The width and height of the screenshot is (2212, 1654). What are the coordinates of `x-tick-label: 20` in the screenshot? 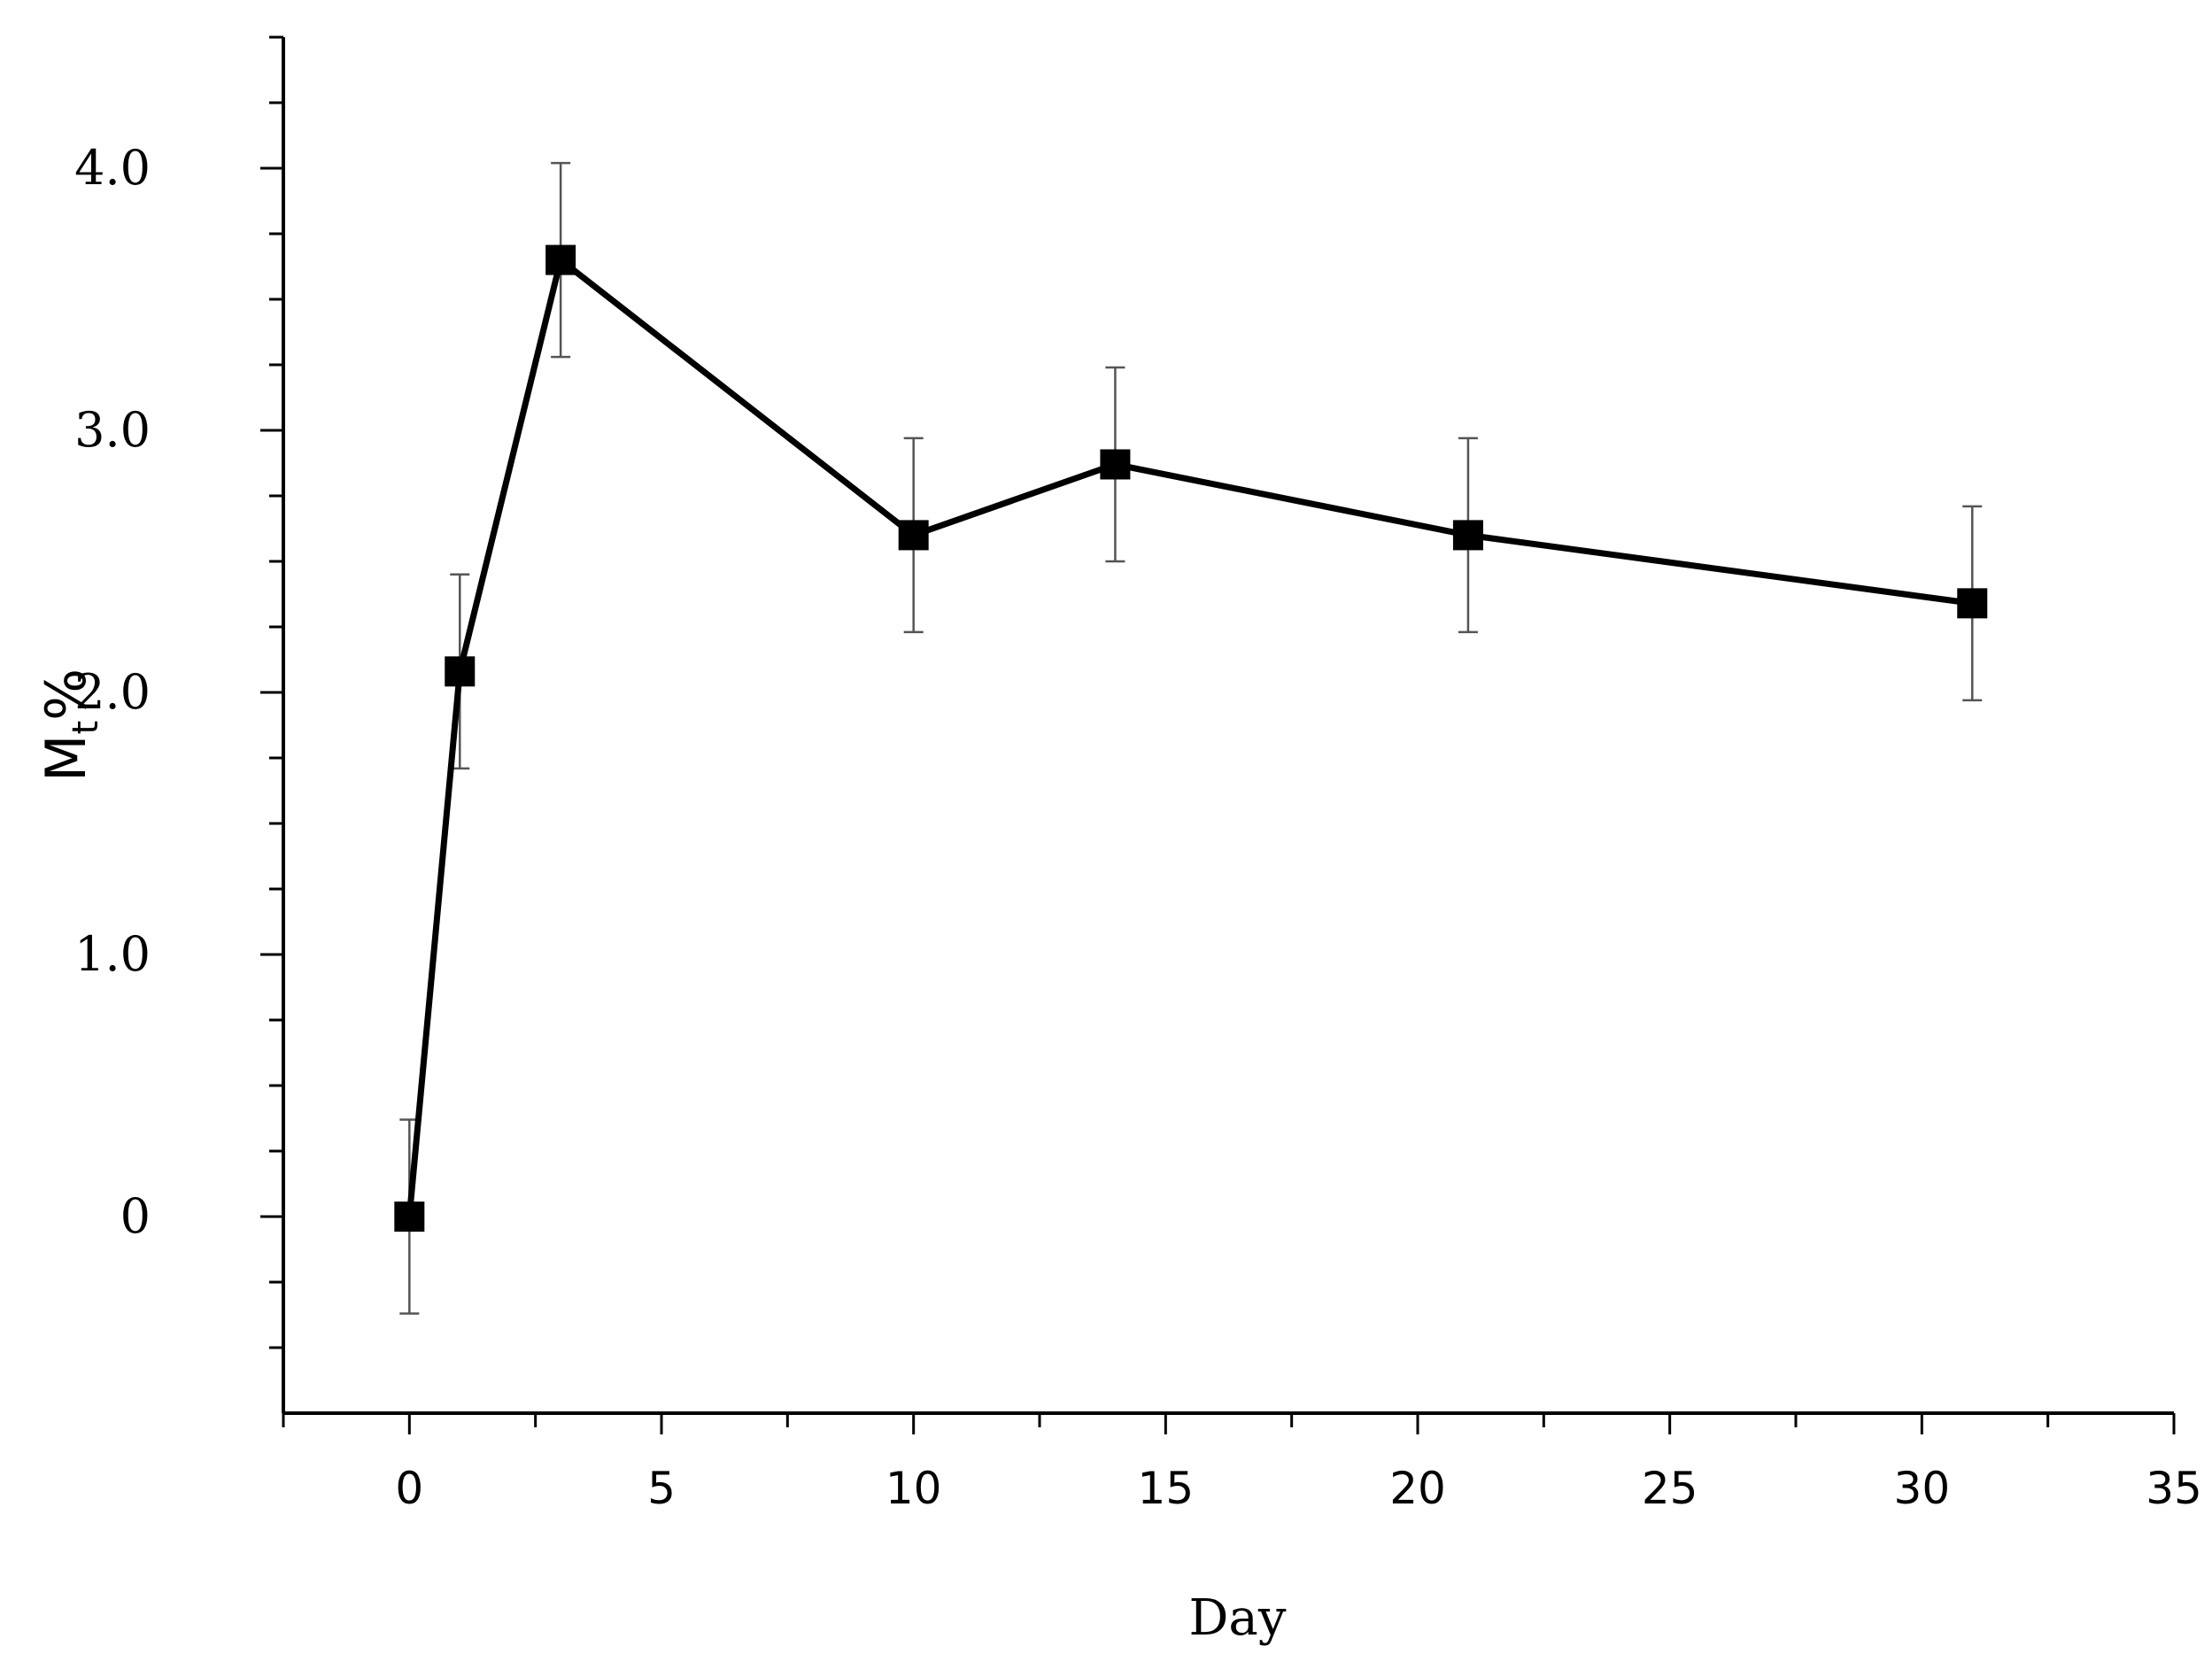 It's located at (1417, 1488).